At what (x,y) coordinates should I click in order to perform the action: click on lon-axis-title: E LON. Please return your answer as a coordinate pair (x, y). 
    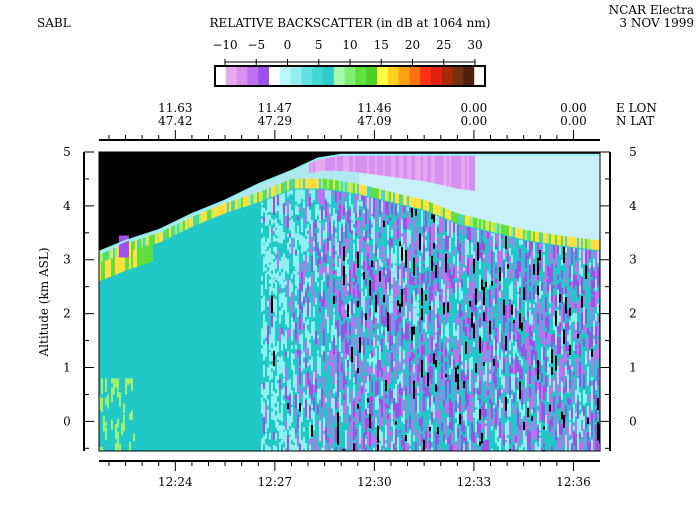
    Looking at the image, I should click on (636, 108).